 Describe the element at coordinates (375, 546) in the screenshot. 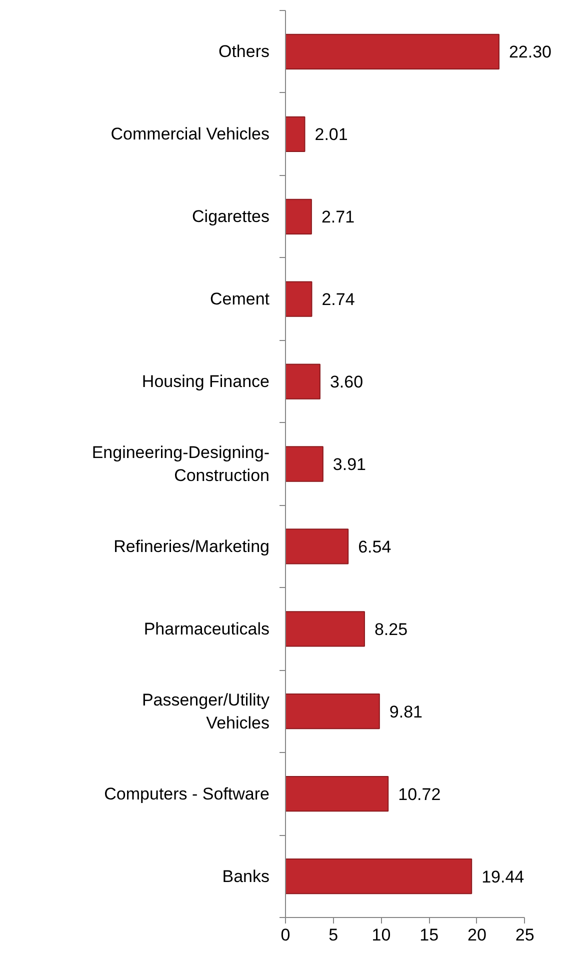

I see `data-label: 6.54` at that location.